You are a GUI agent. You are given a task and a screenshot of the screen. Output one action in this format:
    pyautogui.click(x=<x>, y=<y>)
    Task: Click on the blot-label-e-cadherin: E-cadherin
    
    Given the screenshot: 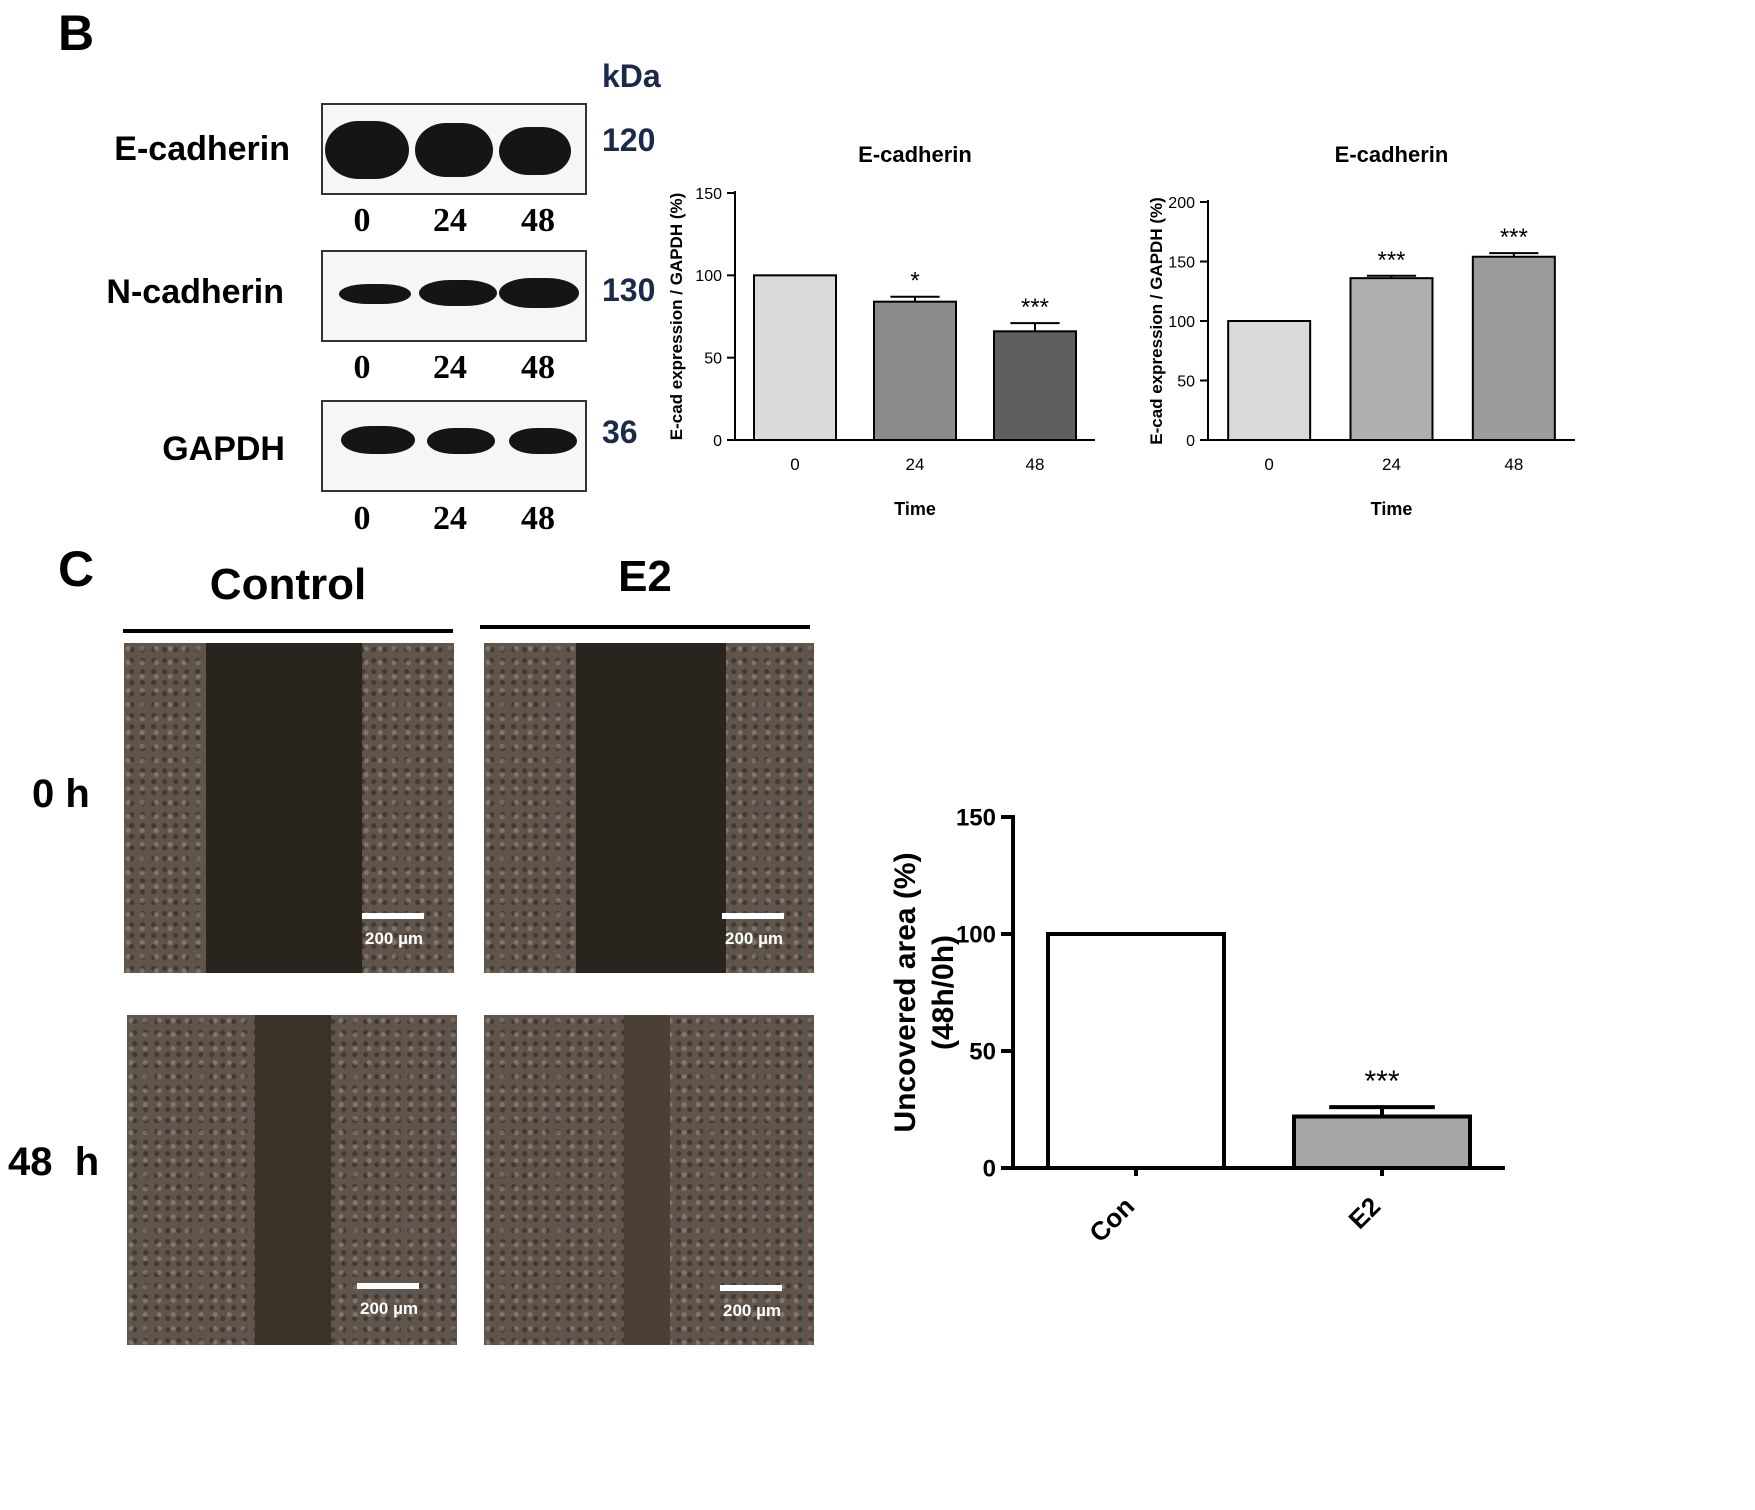 What is the action you would take?
    pyautogui.click(x=202, y=149)
    